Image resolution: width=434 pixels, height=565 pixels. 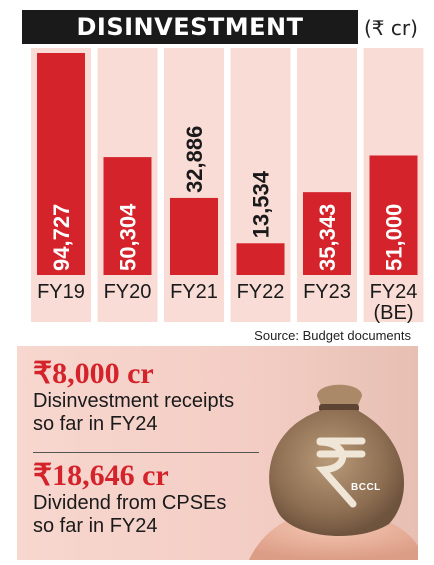 I want to click on bar-value-label: 94,727, so click(x=61, y=237).